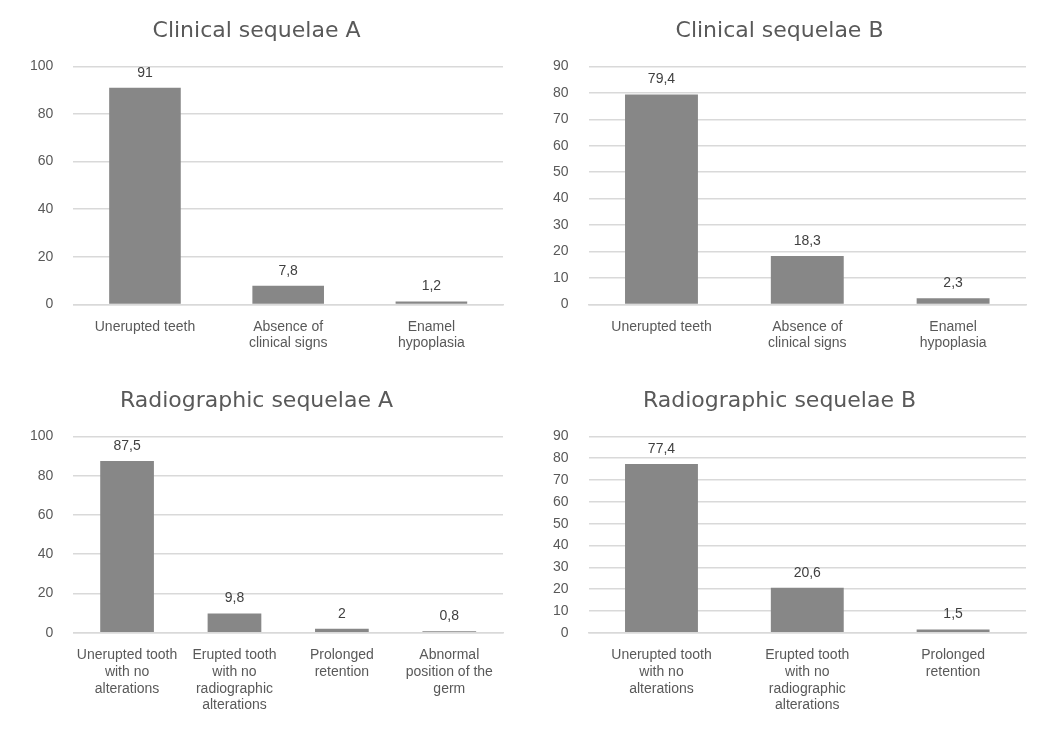 The width and height of the screenshot is (1047, 733). I want to click on data-label: 0,8, so click(449, 615).